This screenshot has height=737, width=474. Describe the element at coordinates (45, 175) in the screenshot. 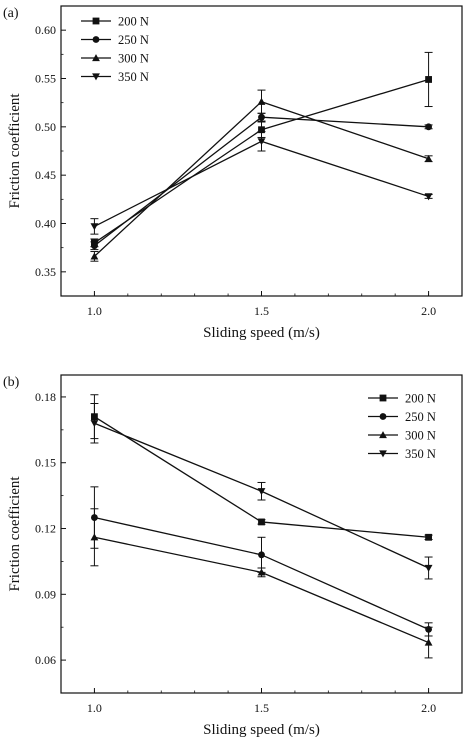

I see `y-tick-label: 0.45` at that location.